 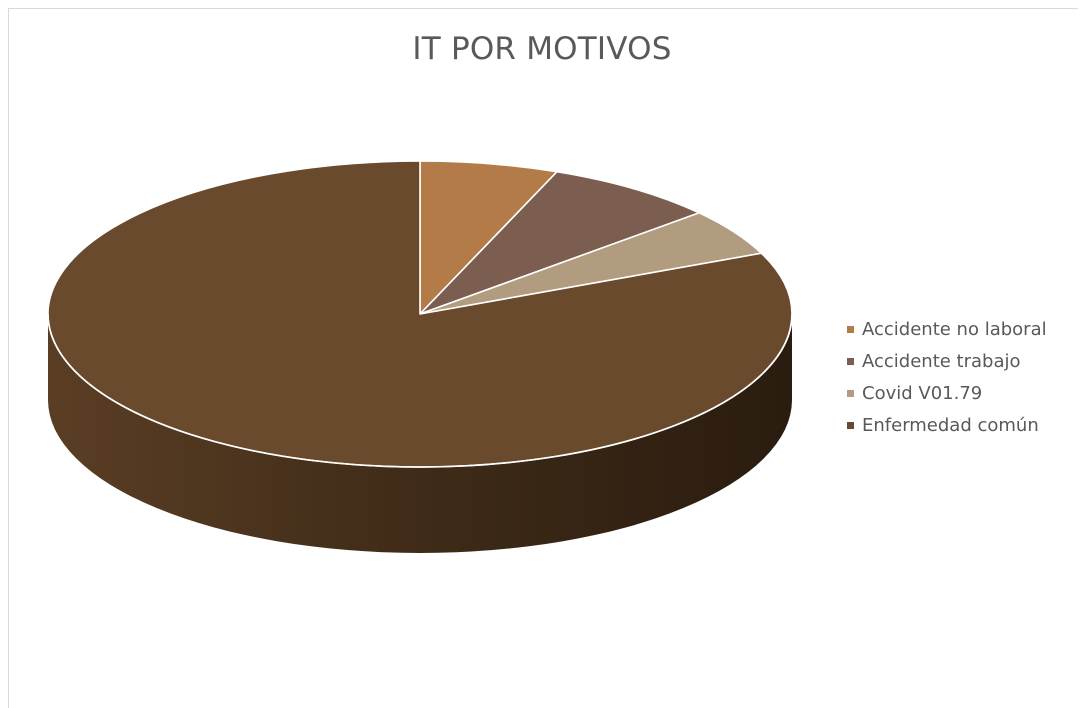 I want to click on legend-swatch-enfermedad-comun, so click(x=850, y=425).